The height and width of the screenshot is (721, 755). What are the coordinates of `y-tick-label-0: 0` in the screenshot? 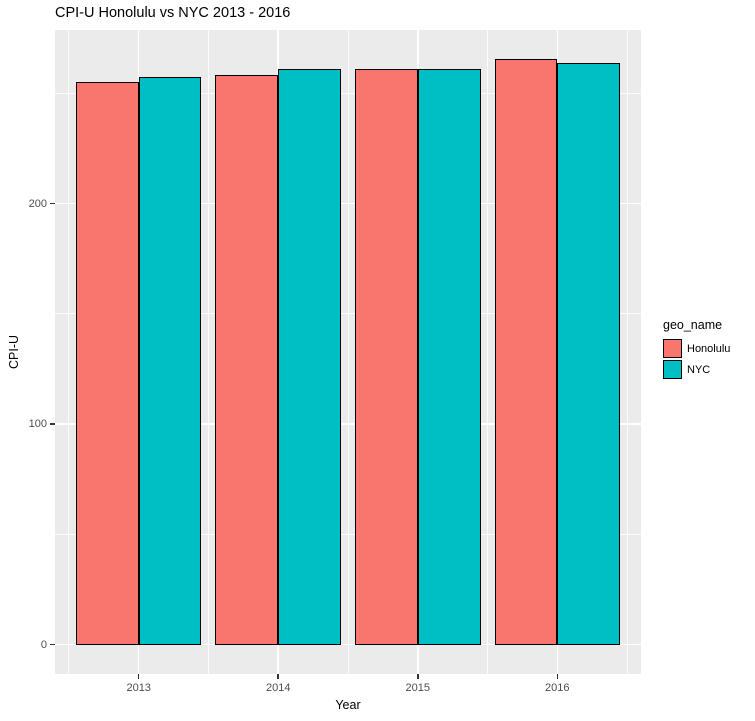 It's located at (43, 644).